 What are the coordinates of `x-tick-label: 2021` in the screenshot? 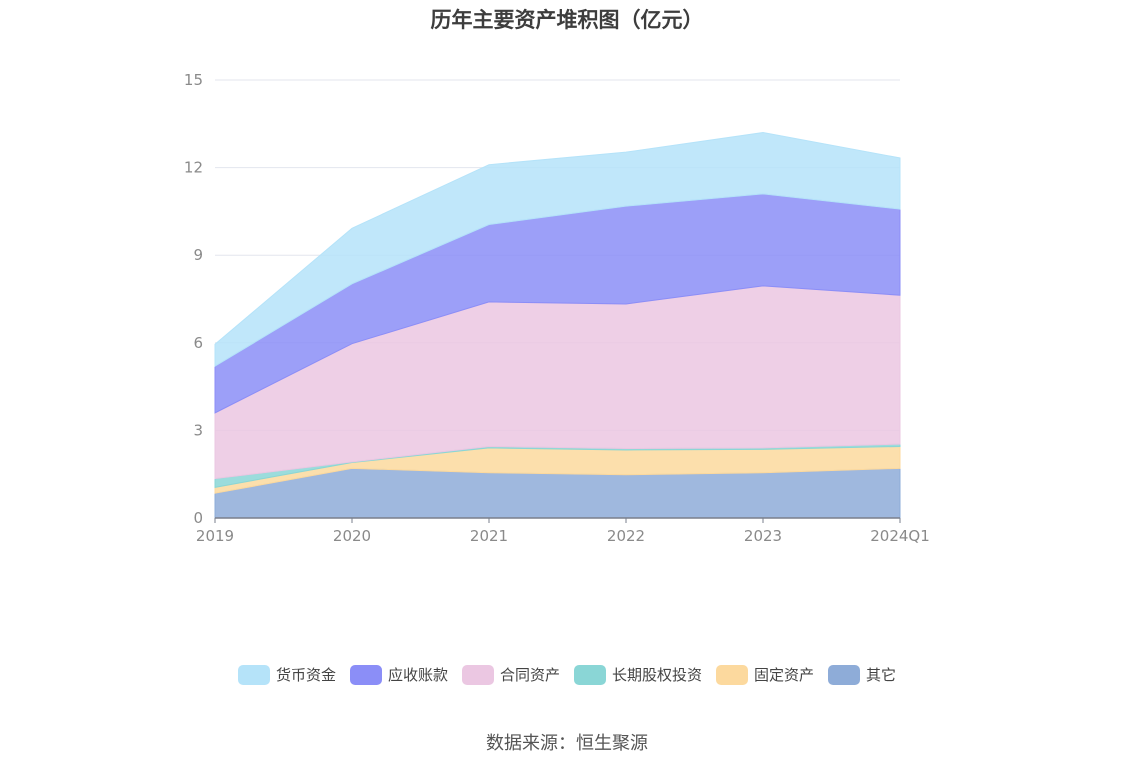 It's located at (489, 536).